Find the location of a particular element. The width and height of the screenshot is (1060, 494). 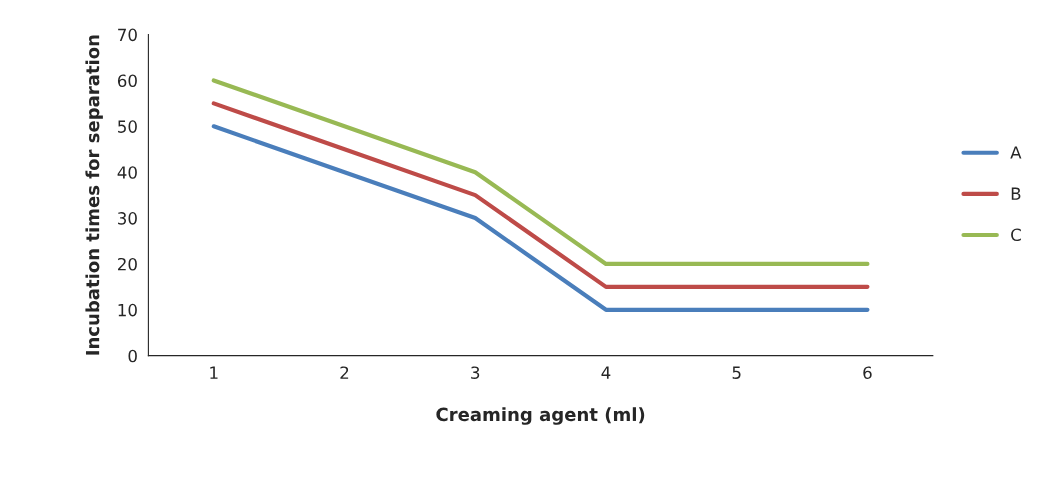

legend-label: B is located at coordinates (1016, 193).